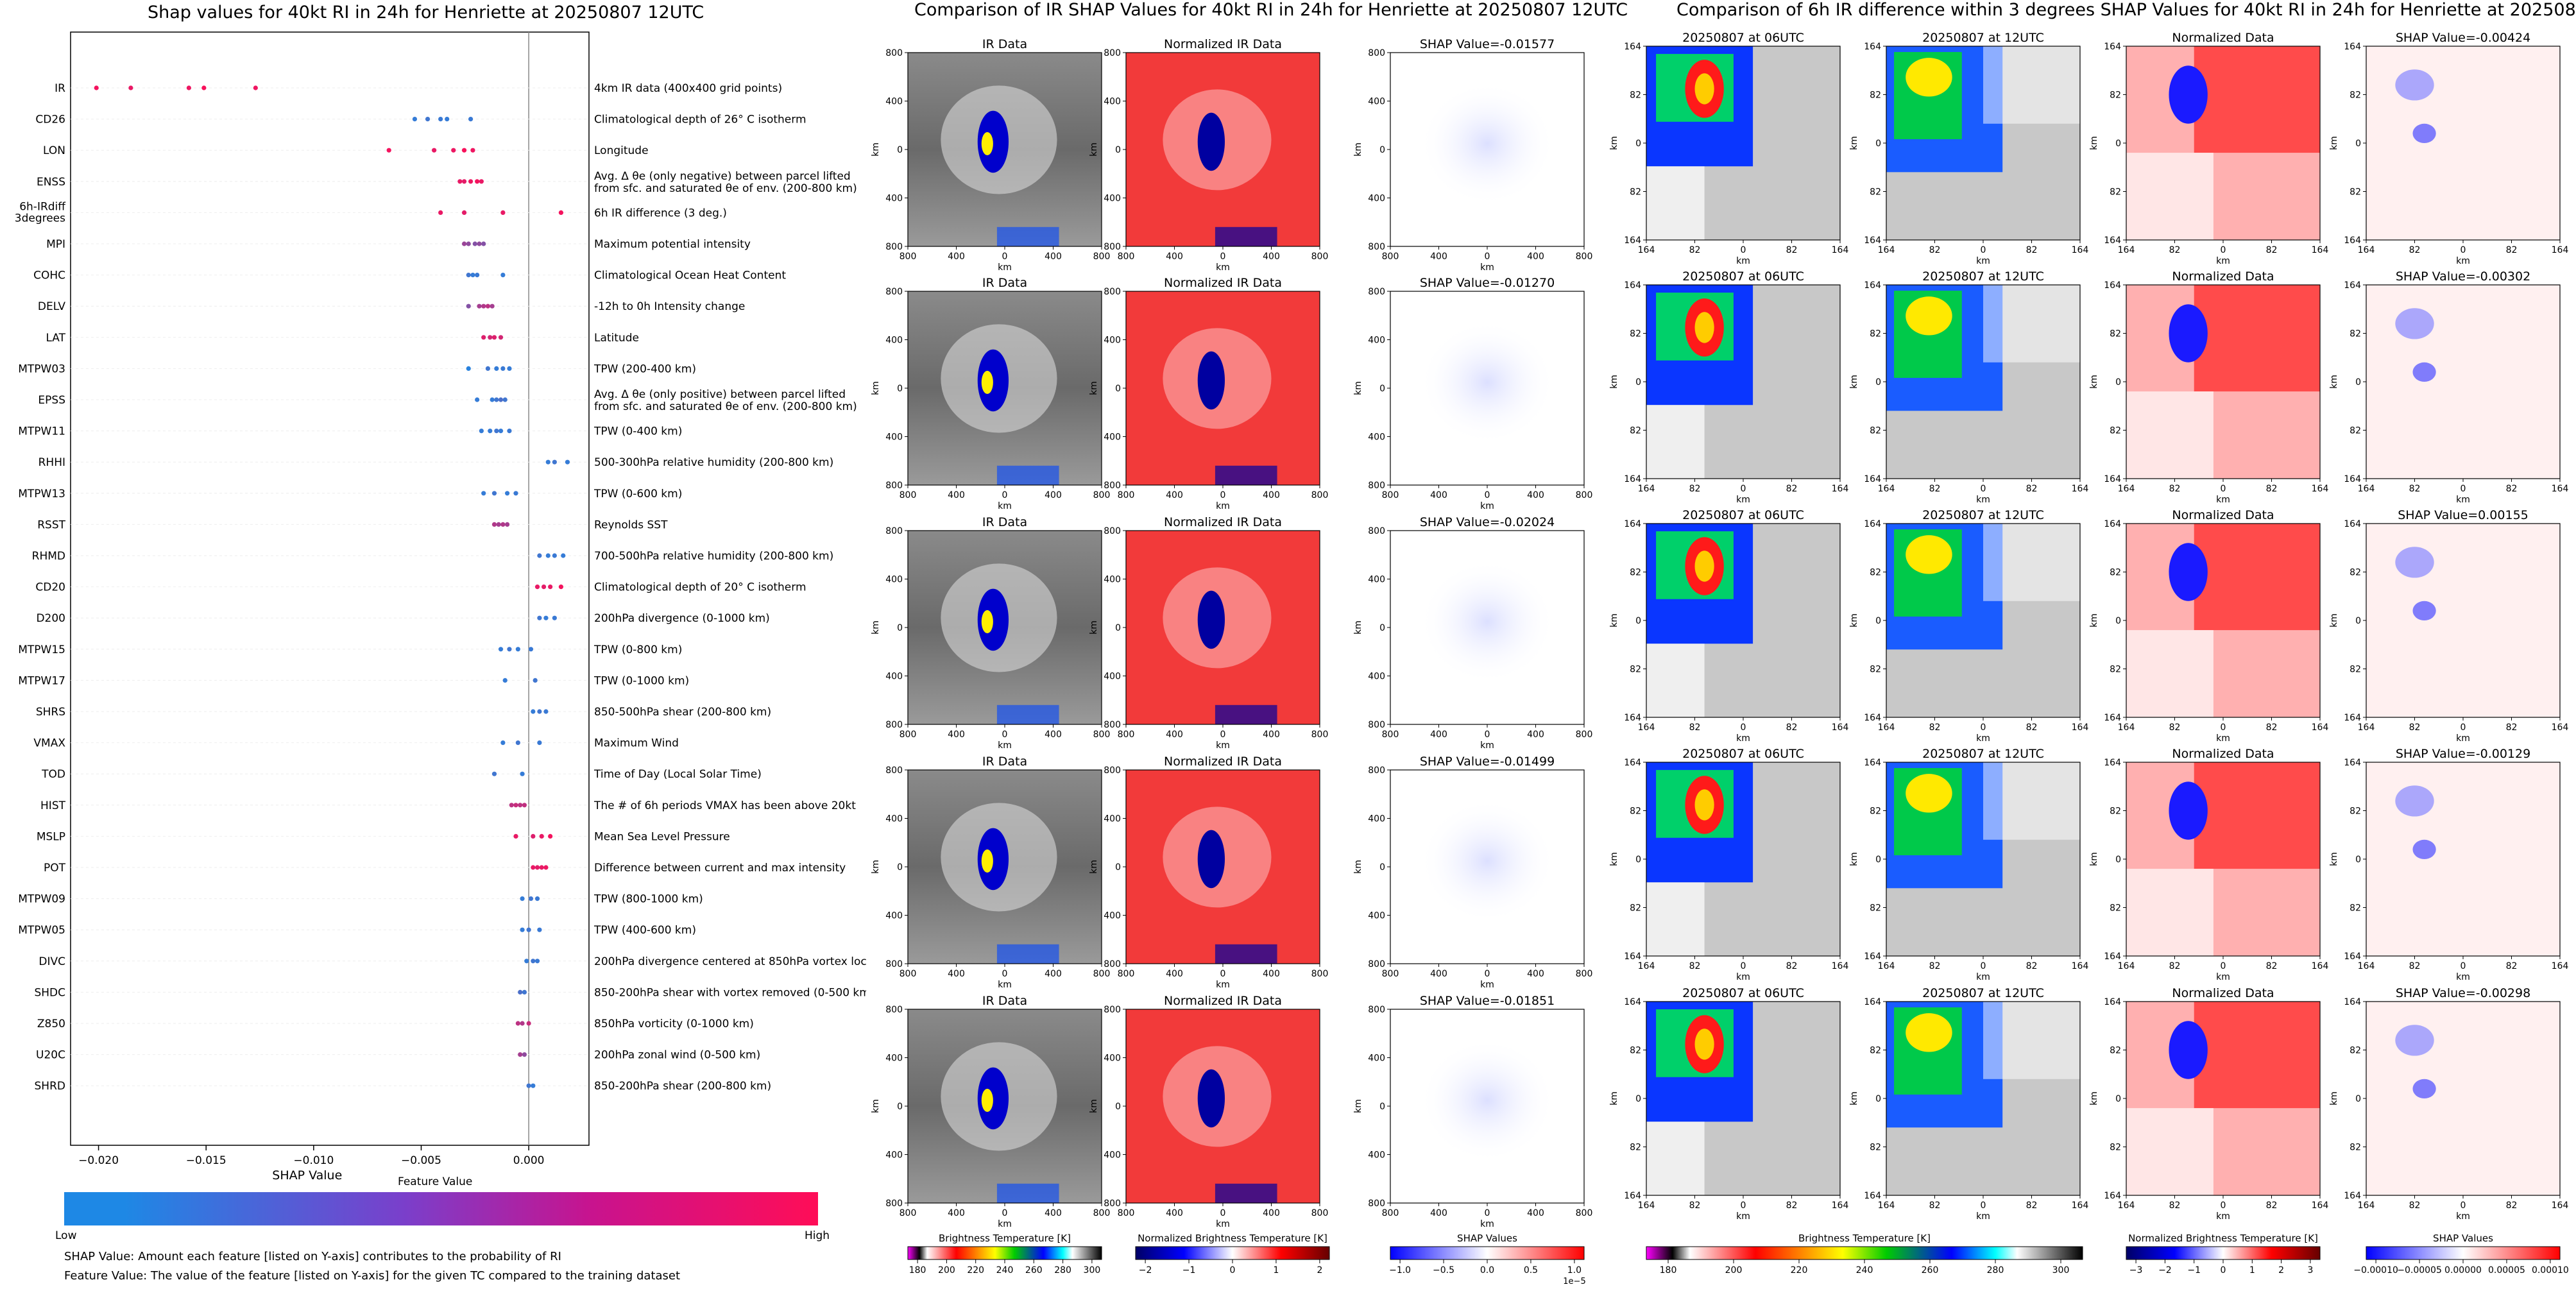  Describe the element at coordinates (55, 338) in the screenshot. I see `feature-label: LAT` at that location.